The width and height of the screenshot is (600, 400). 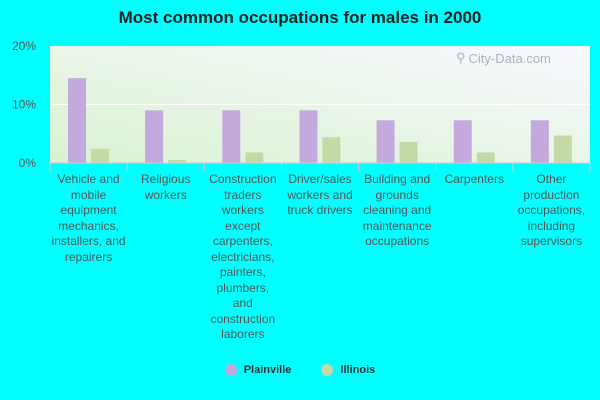 I want to click on legend-label: Illinois, so click(x=358, y=370).